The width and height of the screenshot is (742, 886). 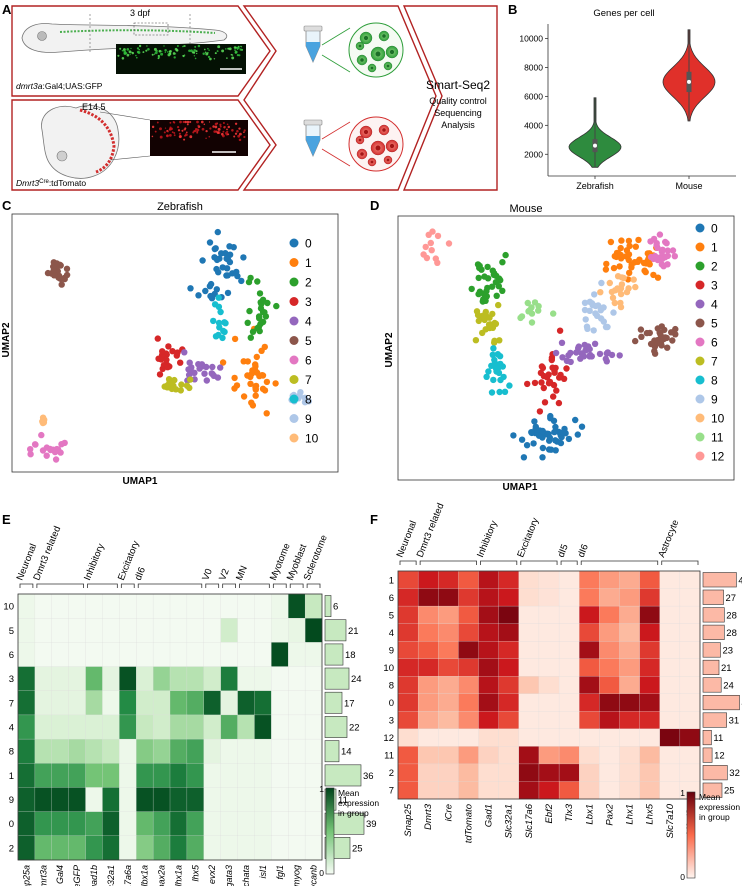 I want to click on gene-label: gad1b, so click(x=94, y=875).